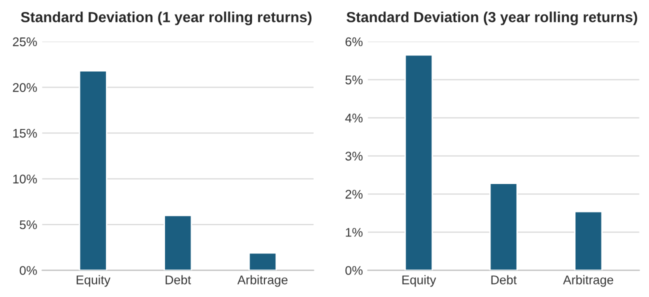 This screenshot has height=297, width=649. Describe the element at coordinates (354, 118) in the screenshot. I see `y-tick-label: 4%` at that location.